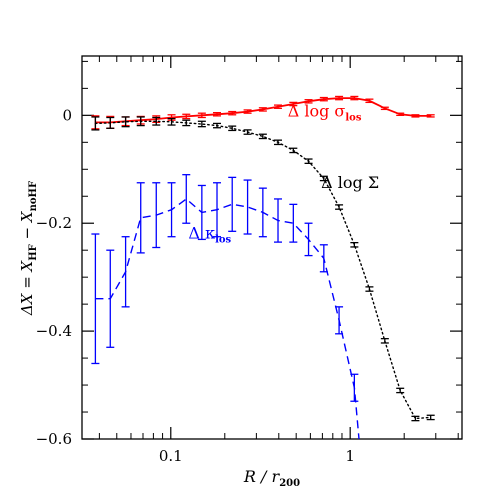 The width and height of the screenshot is (491, 491). What do you see at coordinates (67, 115) in the screenshot?
I see `y-tick-label: 0` at bounding box center [67, 115].